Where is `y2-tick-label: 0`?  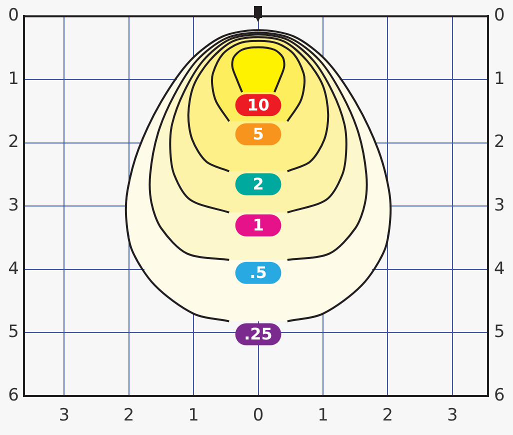
y2-tick-label: 0 is located at coordinates (499, 16).